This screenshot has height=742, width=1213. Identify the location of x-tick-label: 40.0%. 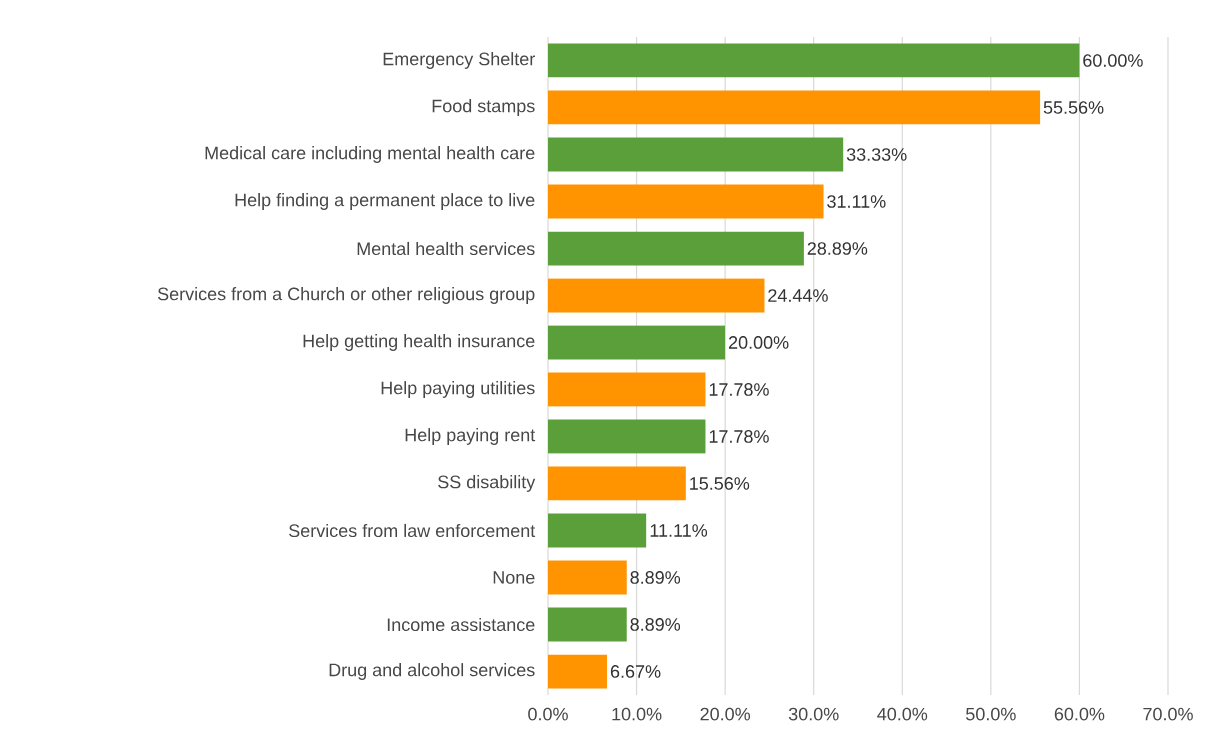
(902, 714).